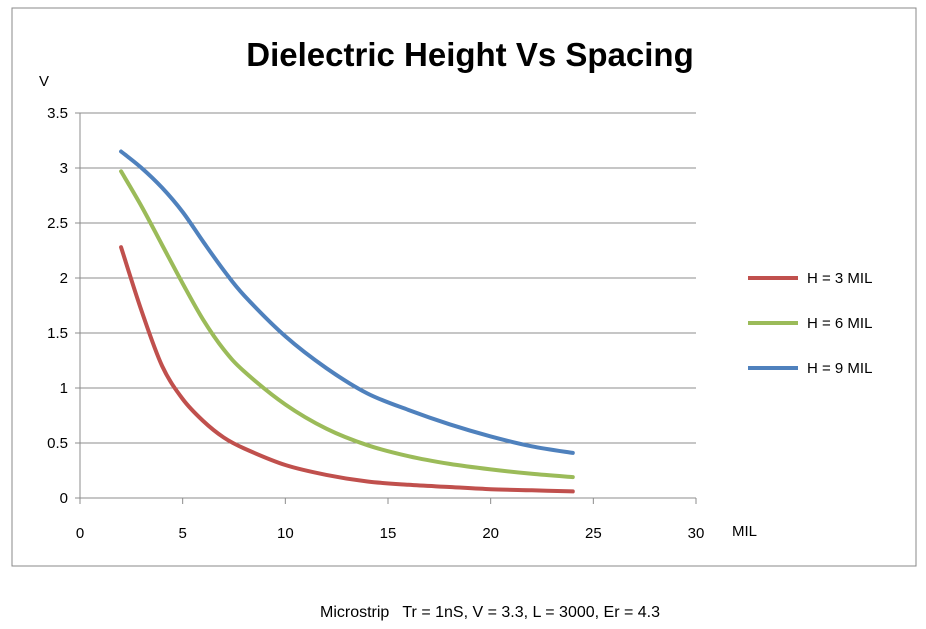  Describe the element at coordinates (57, 333) in the screenshot. I see `y-tick-label: 1.5` at that location.